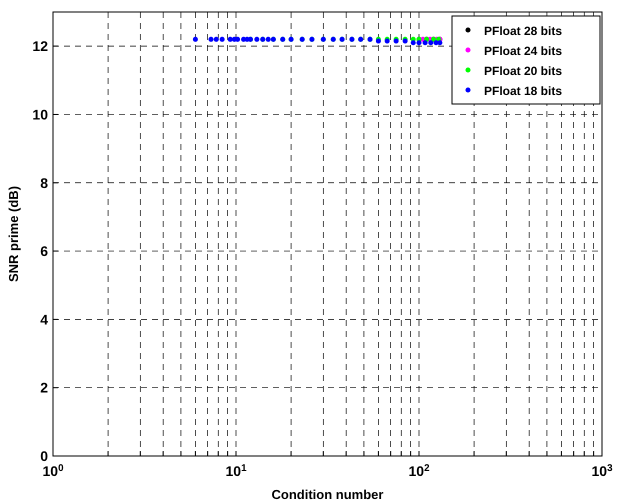 The image size is (624, 504). Describe the element at coordinates (44, 251) in the screenshot. I see `y-tick-label: 6` at that location.